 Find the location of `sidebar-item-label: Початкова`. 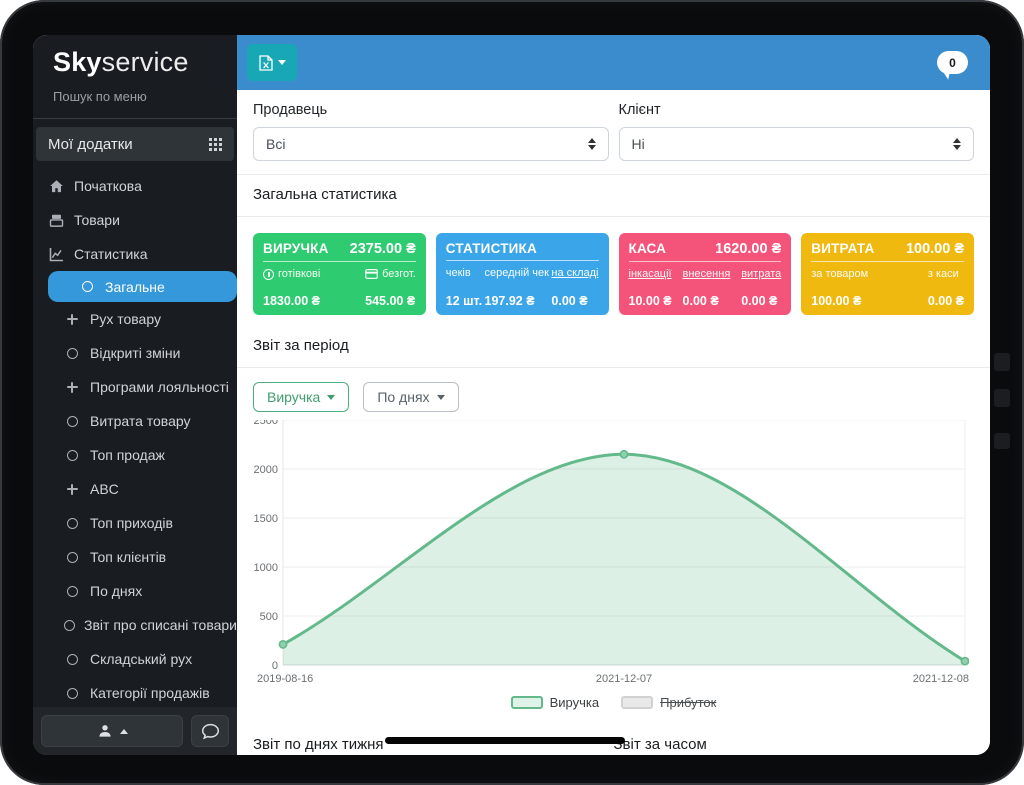

sidebar-item-label: Початкова is located at coordinates (108, 186).